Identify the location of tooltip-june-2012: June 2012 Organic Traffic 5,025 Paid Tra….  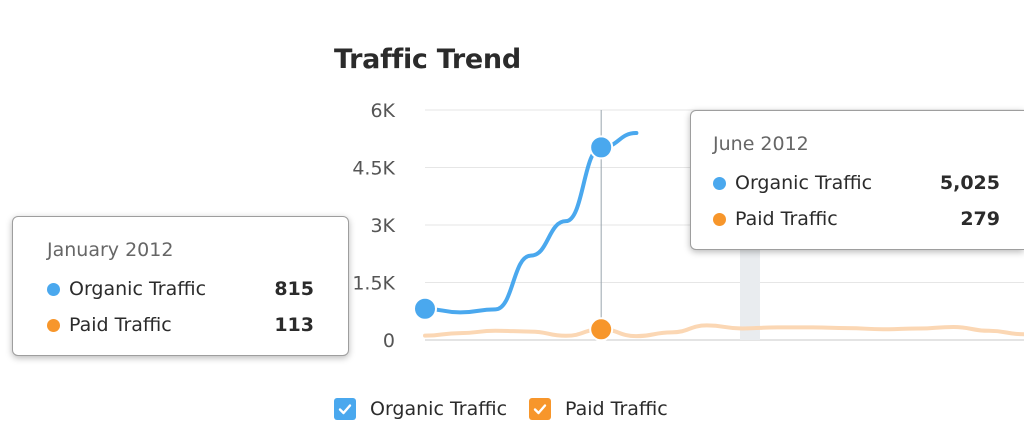
(857, 180).